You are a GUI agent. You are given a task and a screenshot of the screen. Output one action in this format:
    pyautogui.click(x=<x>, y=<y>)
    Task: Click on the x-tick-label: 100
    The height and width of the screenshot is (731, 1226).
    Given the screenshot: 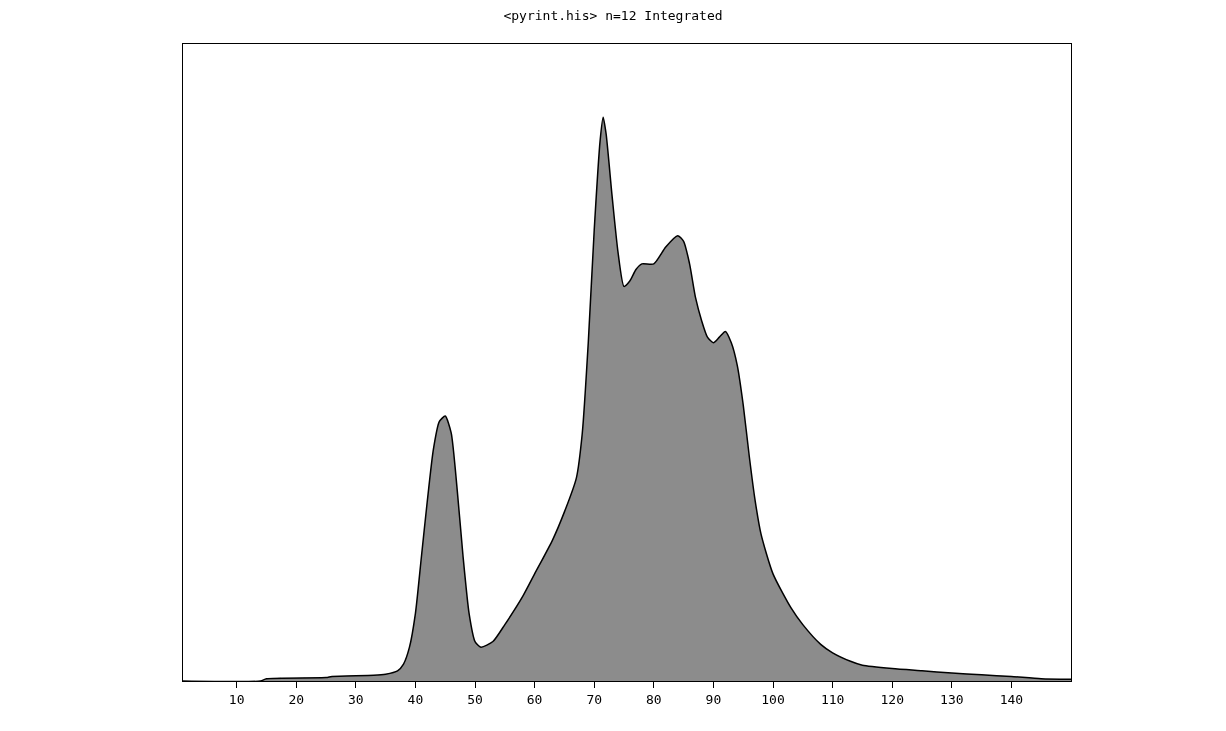 What is the action you would take?
    pyautogui.click(x=773, y=699)
    